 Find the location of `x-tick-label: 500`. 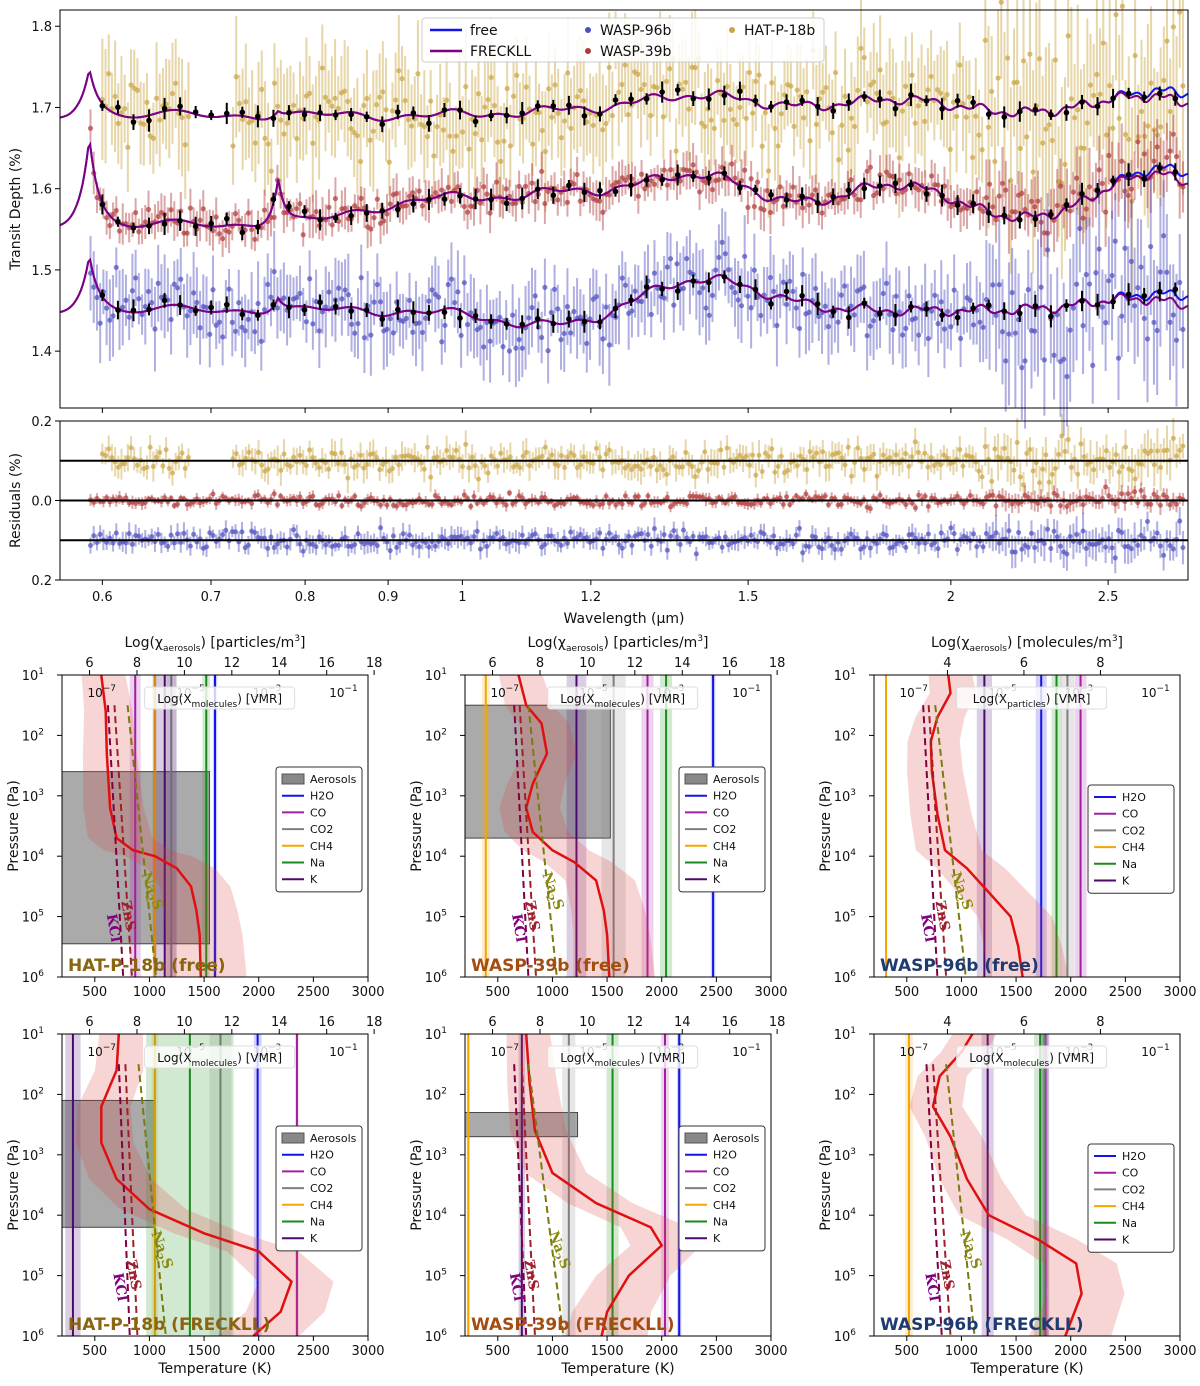

x-tick-label: 500 is located at coordinates (94, 992).